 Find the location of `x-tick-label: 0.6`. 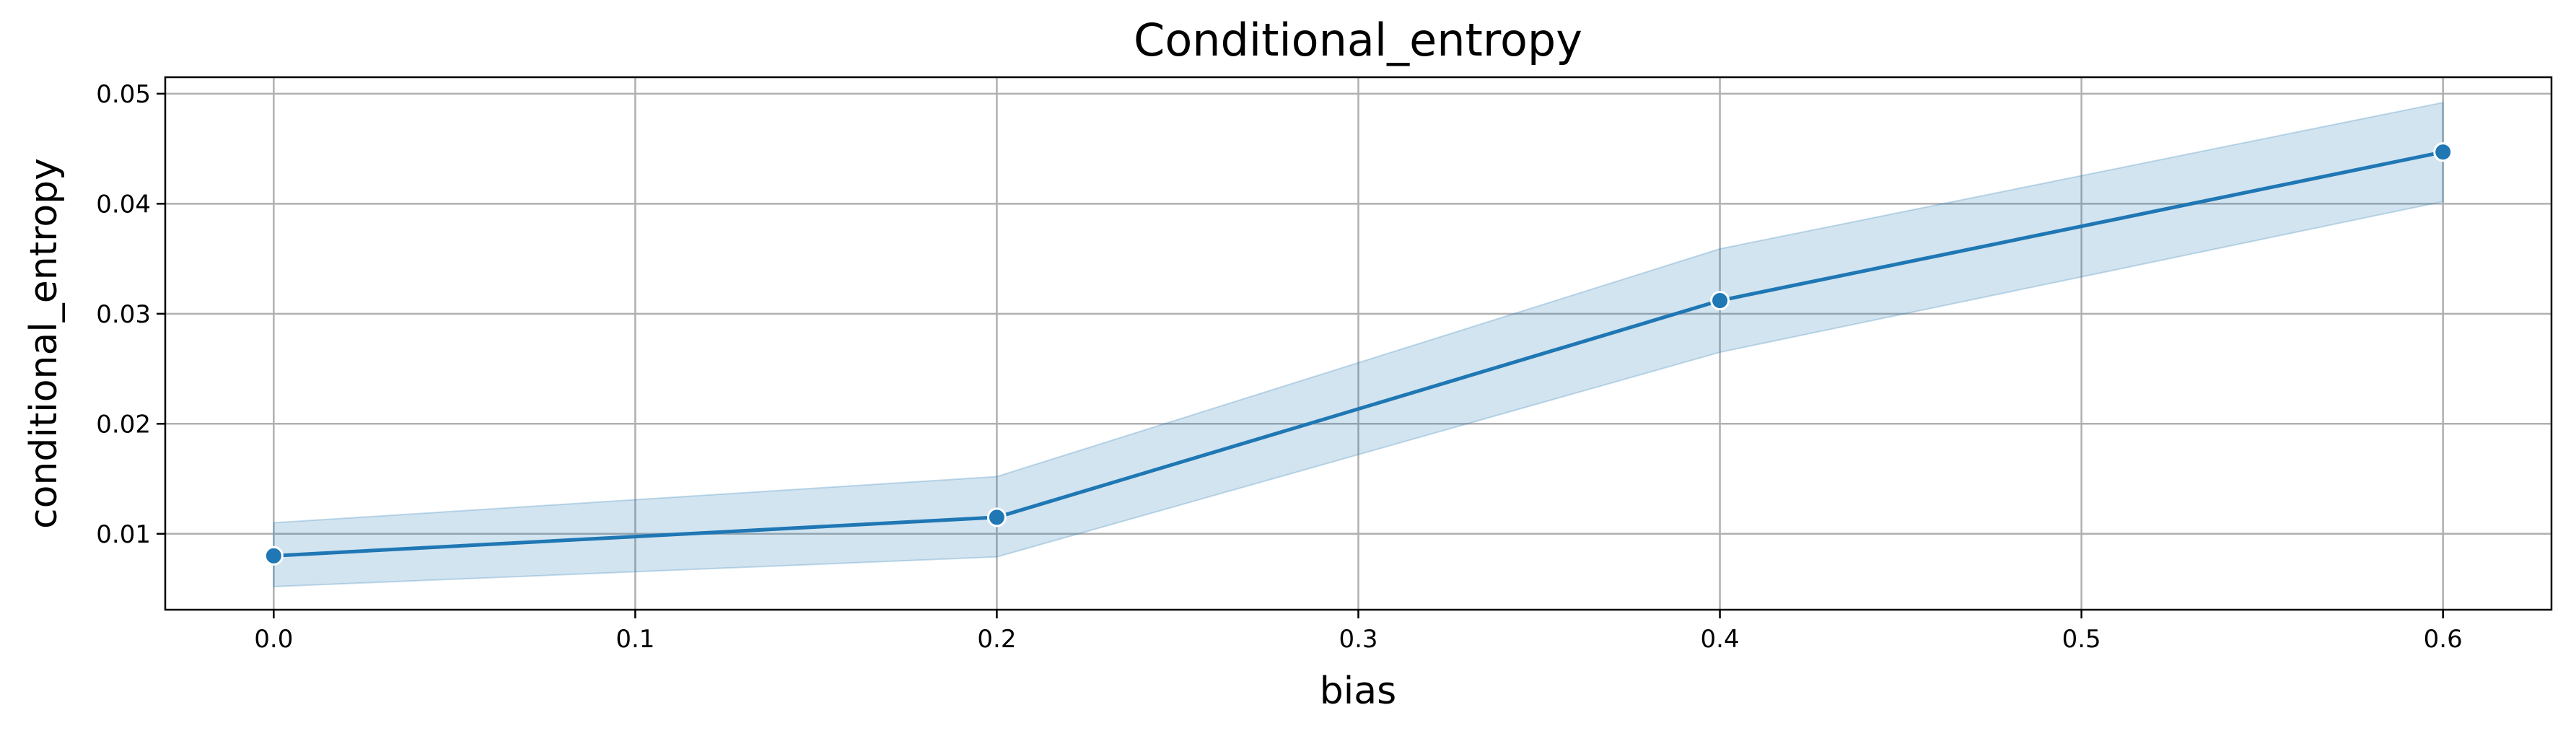

x-tick-label: 0.6 is located at coordinates (2443, 639).